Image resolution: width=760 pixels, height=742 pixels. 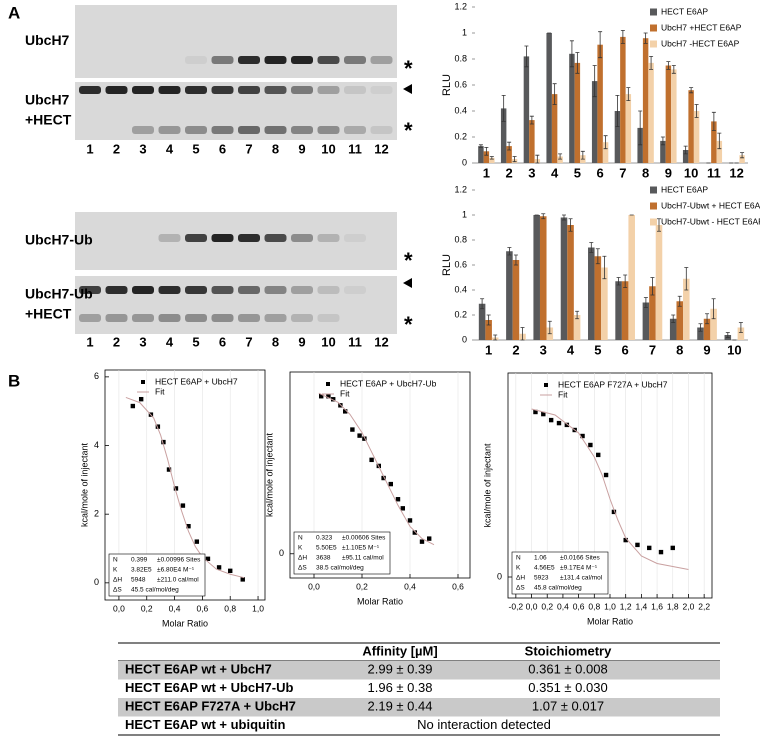 What do you see at coordinates (96, 376) in the screenshot?
I see `y-tick-label: 6` at bounding box center [96, 376].